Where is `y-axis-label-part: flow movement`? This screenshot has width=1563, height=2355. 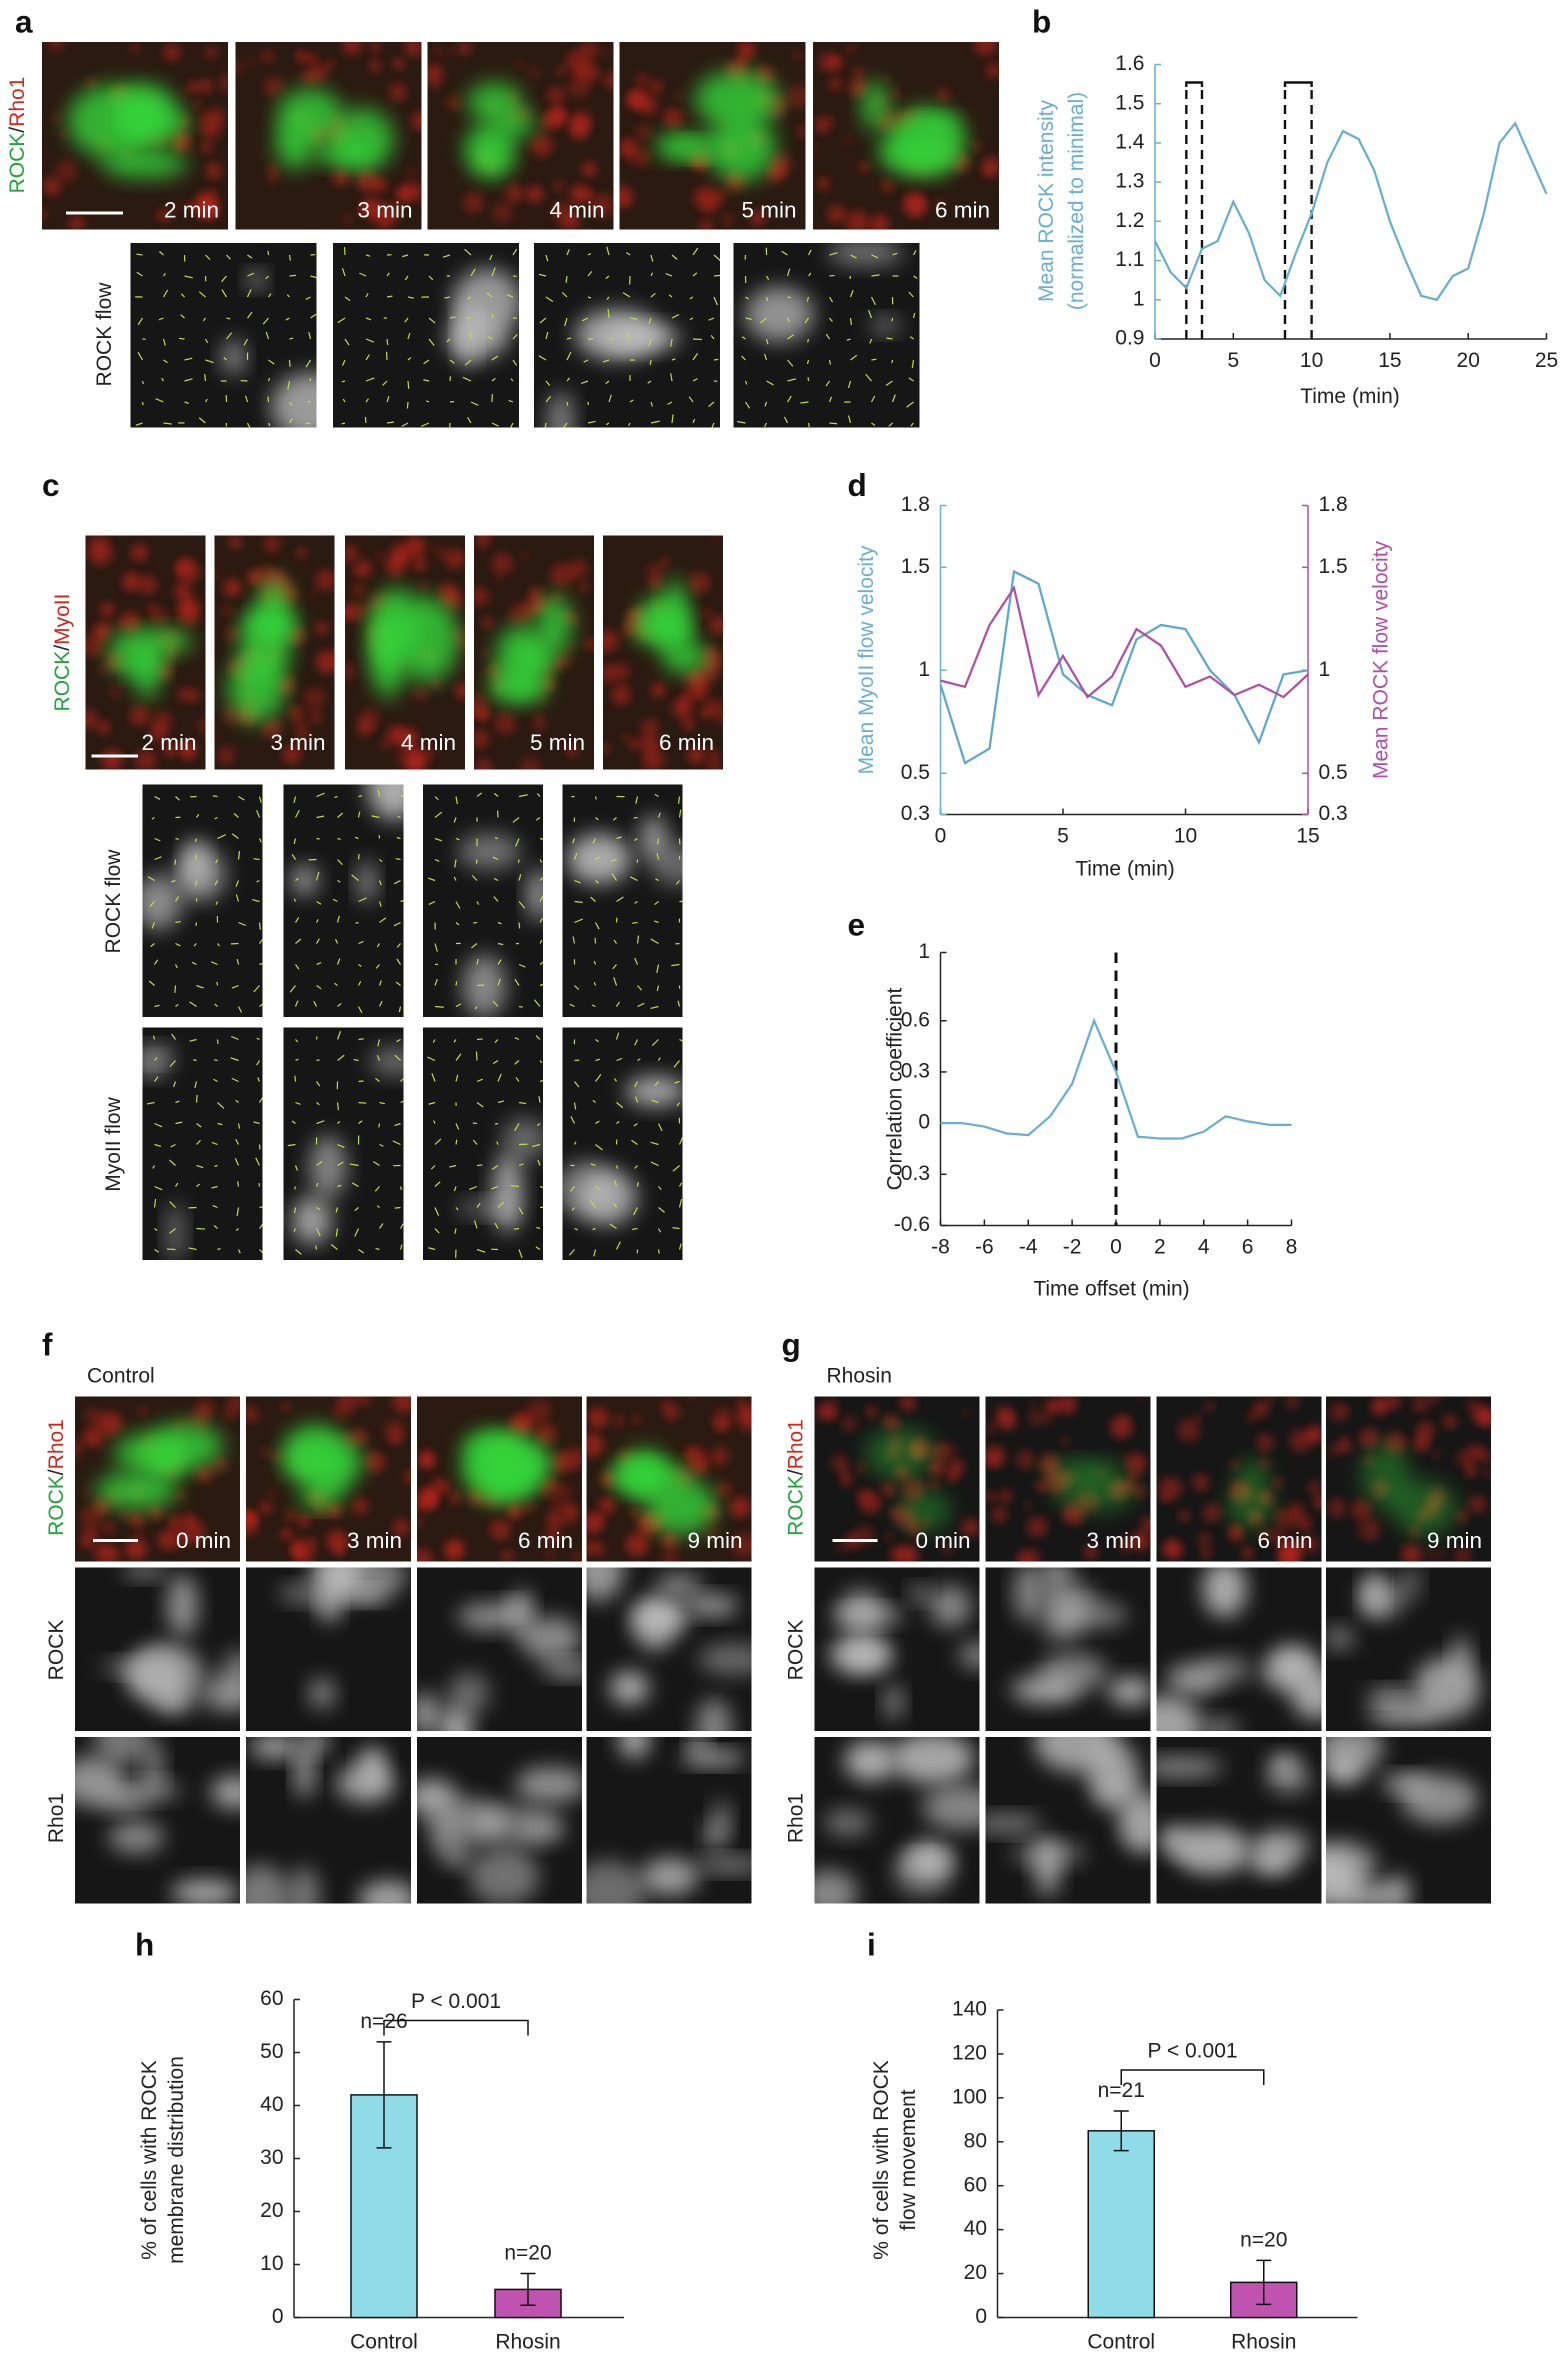 y-axis-label-part: flow movement is located at coordinates (908, 2159).